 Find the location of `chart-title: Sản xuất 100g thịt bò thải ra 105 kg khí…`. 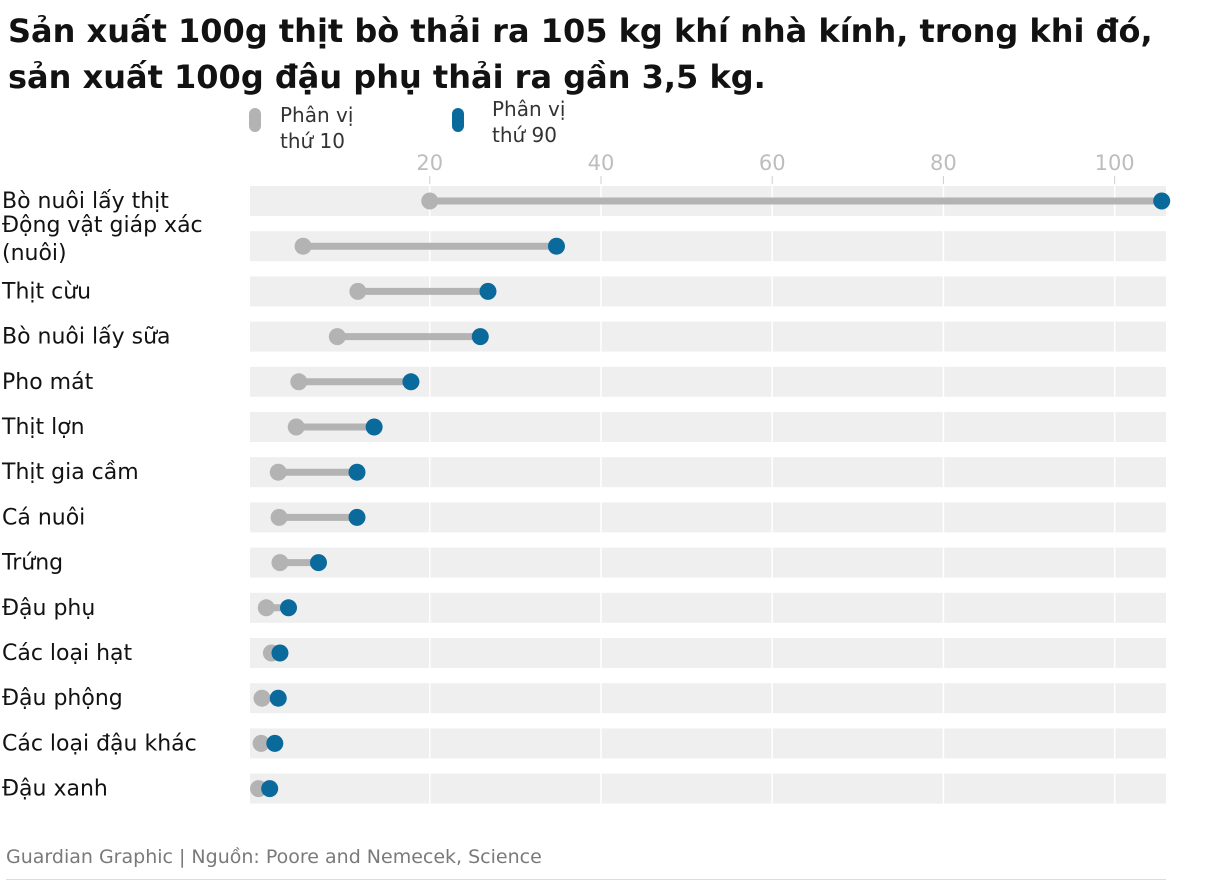

chart-title: Sản xuất 100g thịt bò thải ra 105 kg khí… is located at coordinates (603, 54).